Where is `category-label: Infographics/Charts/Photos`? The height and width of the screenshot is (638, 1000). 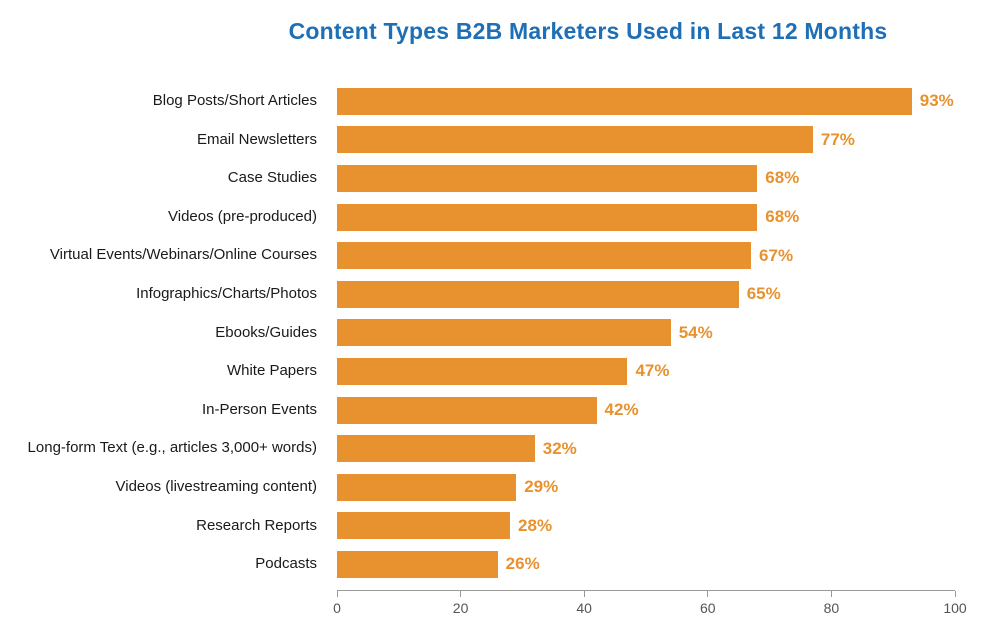
category-label: Infographics/Charts/Photos is located at coordinates (226, 294).